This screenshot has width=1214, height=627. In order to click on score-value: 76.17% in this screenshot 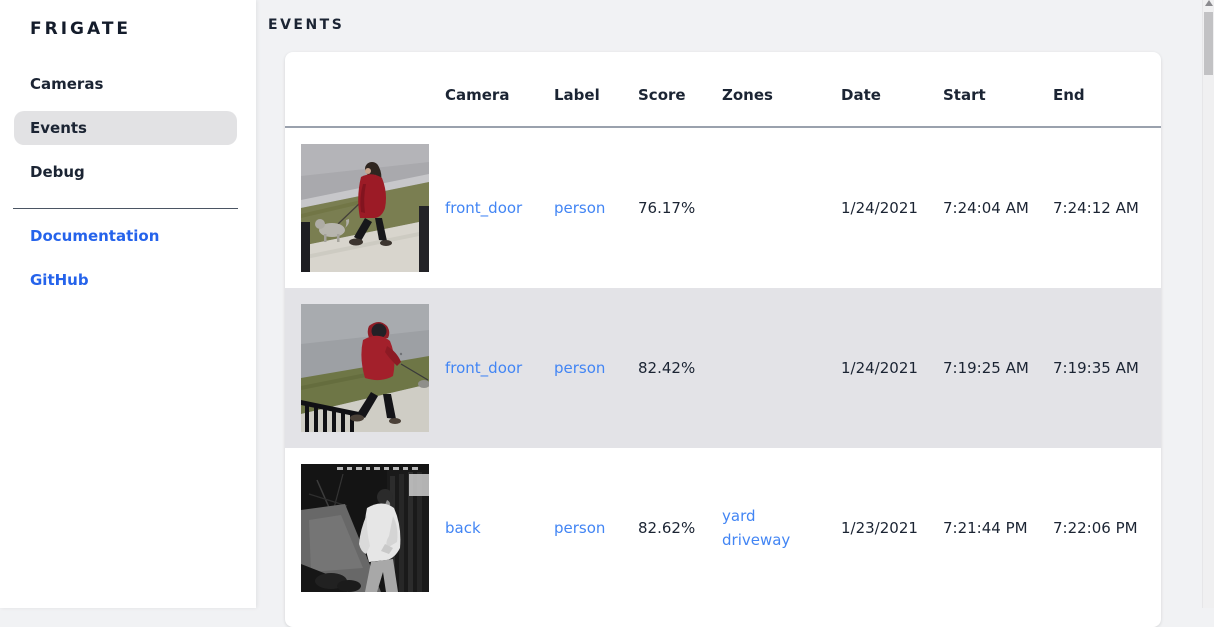, I will do `click(667, 208)`.